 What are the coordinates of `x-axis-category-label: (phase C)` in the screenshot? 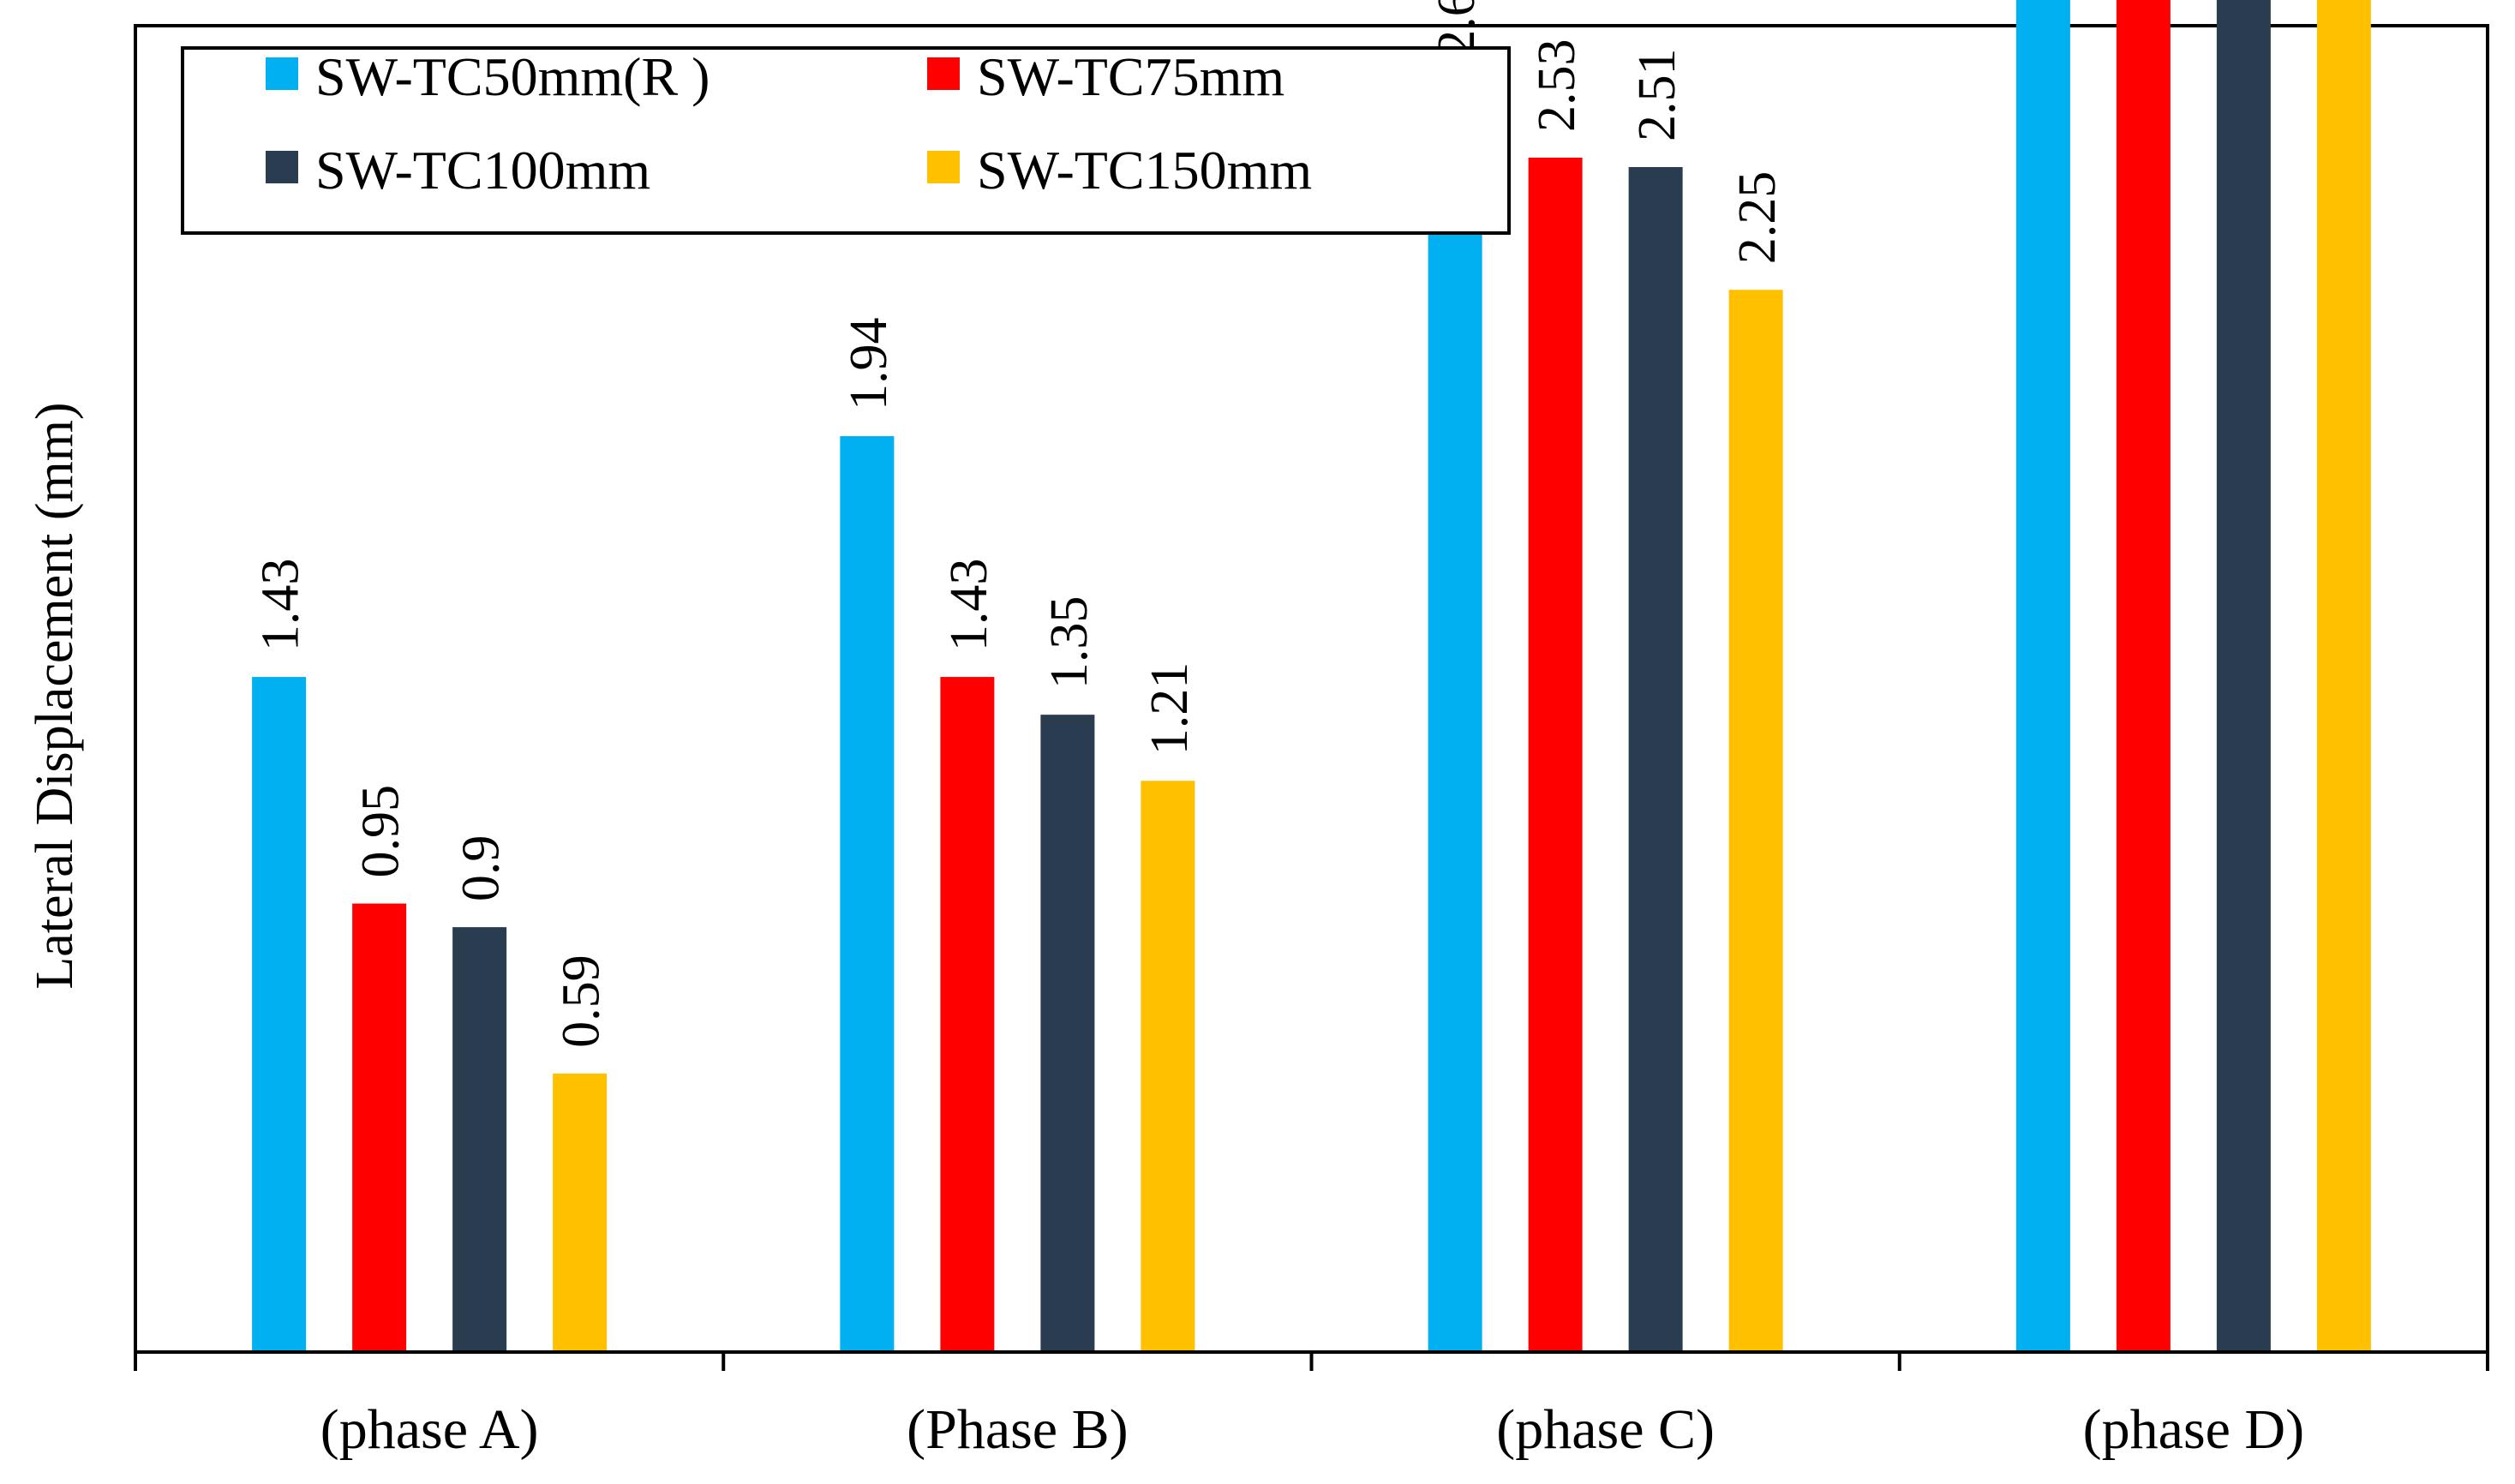 It's located at (1605, 1430).